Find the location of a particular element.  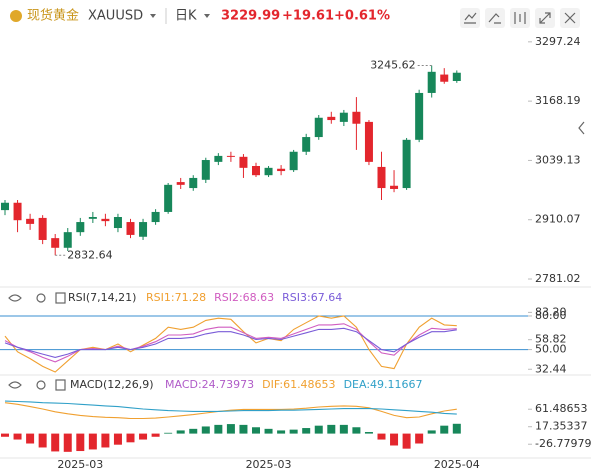

y-tick-label: 80.00 is located at coordinates (551, 315).